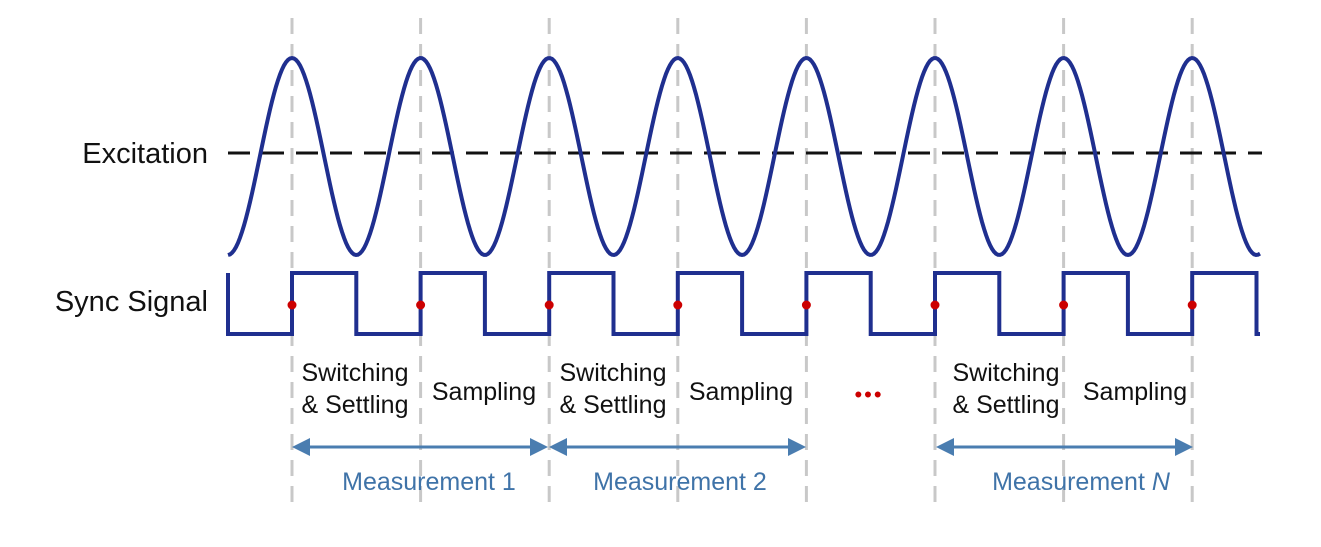 The width and height of the screenshot is (1321, 547). What do you see at coordinates (131, 302) in the screenshot?
I see `sync-signal-label: Sync Signal` at bounding box center [131, 302].